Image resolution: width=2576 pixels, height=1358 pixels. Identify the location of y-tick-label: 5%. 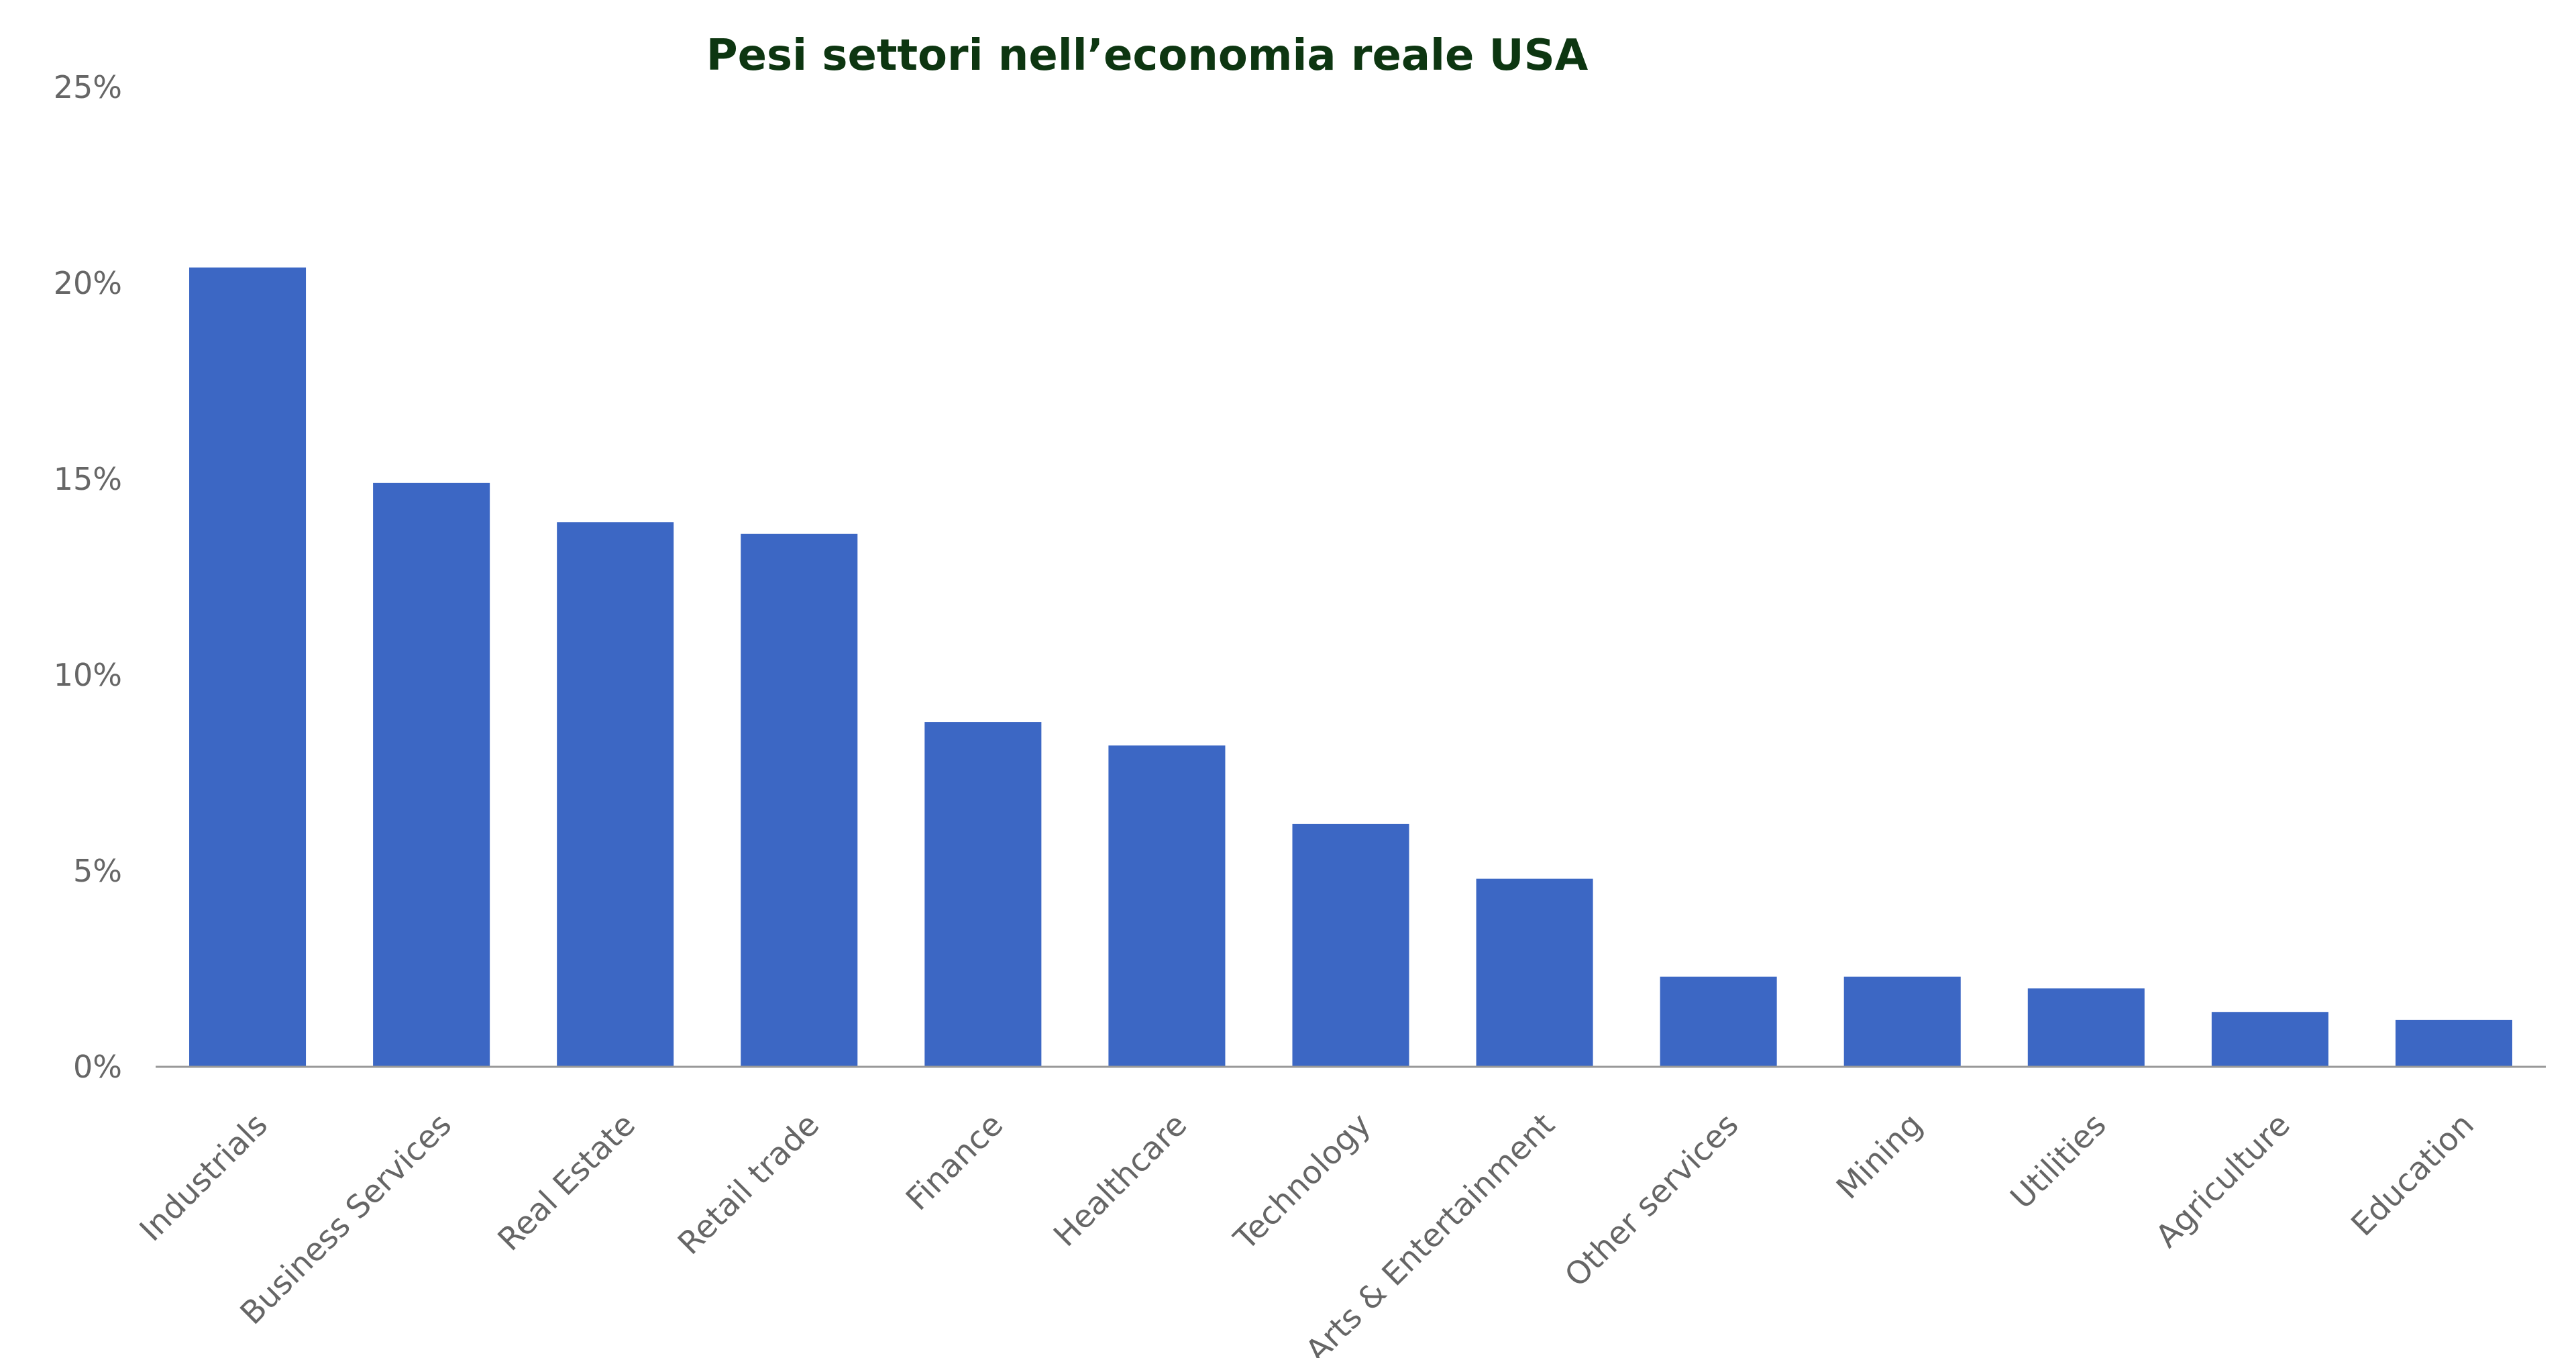
(97, 871).